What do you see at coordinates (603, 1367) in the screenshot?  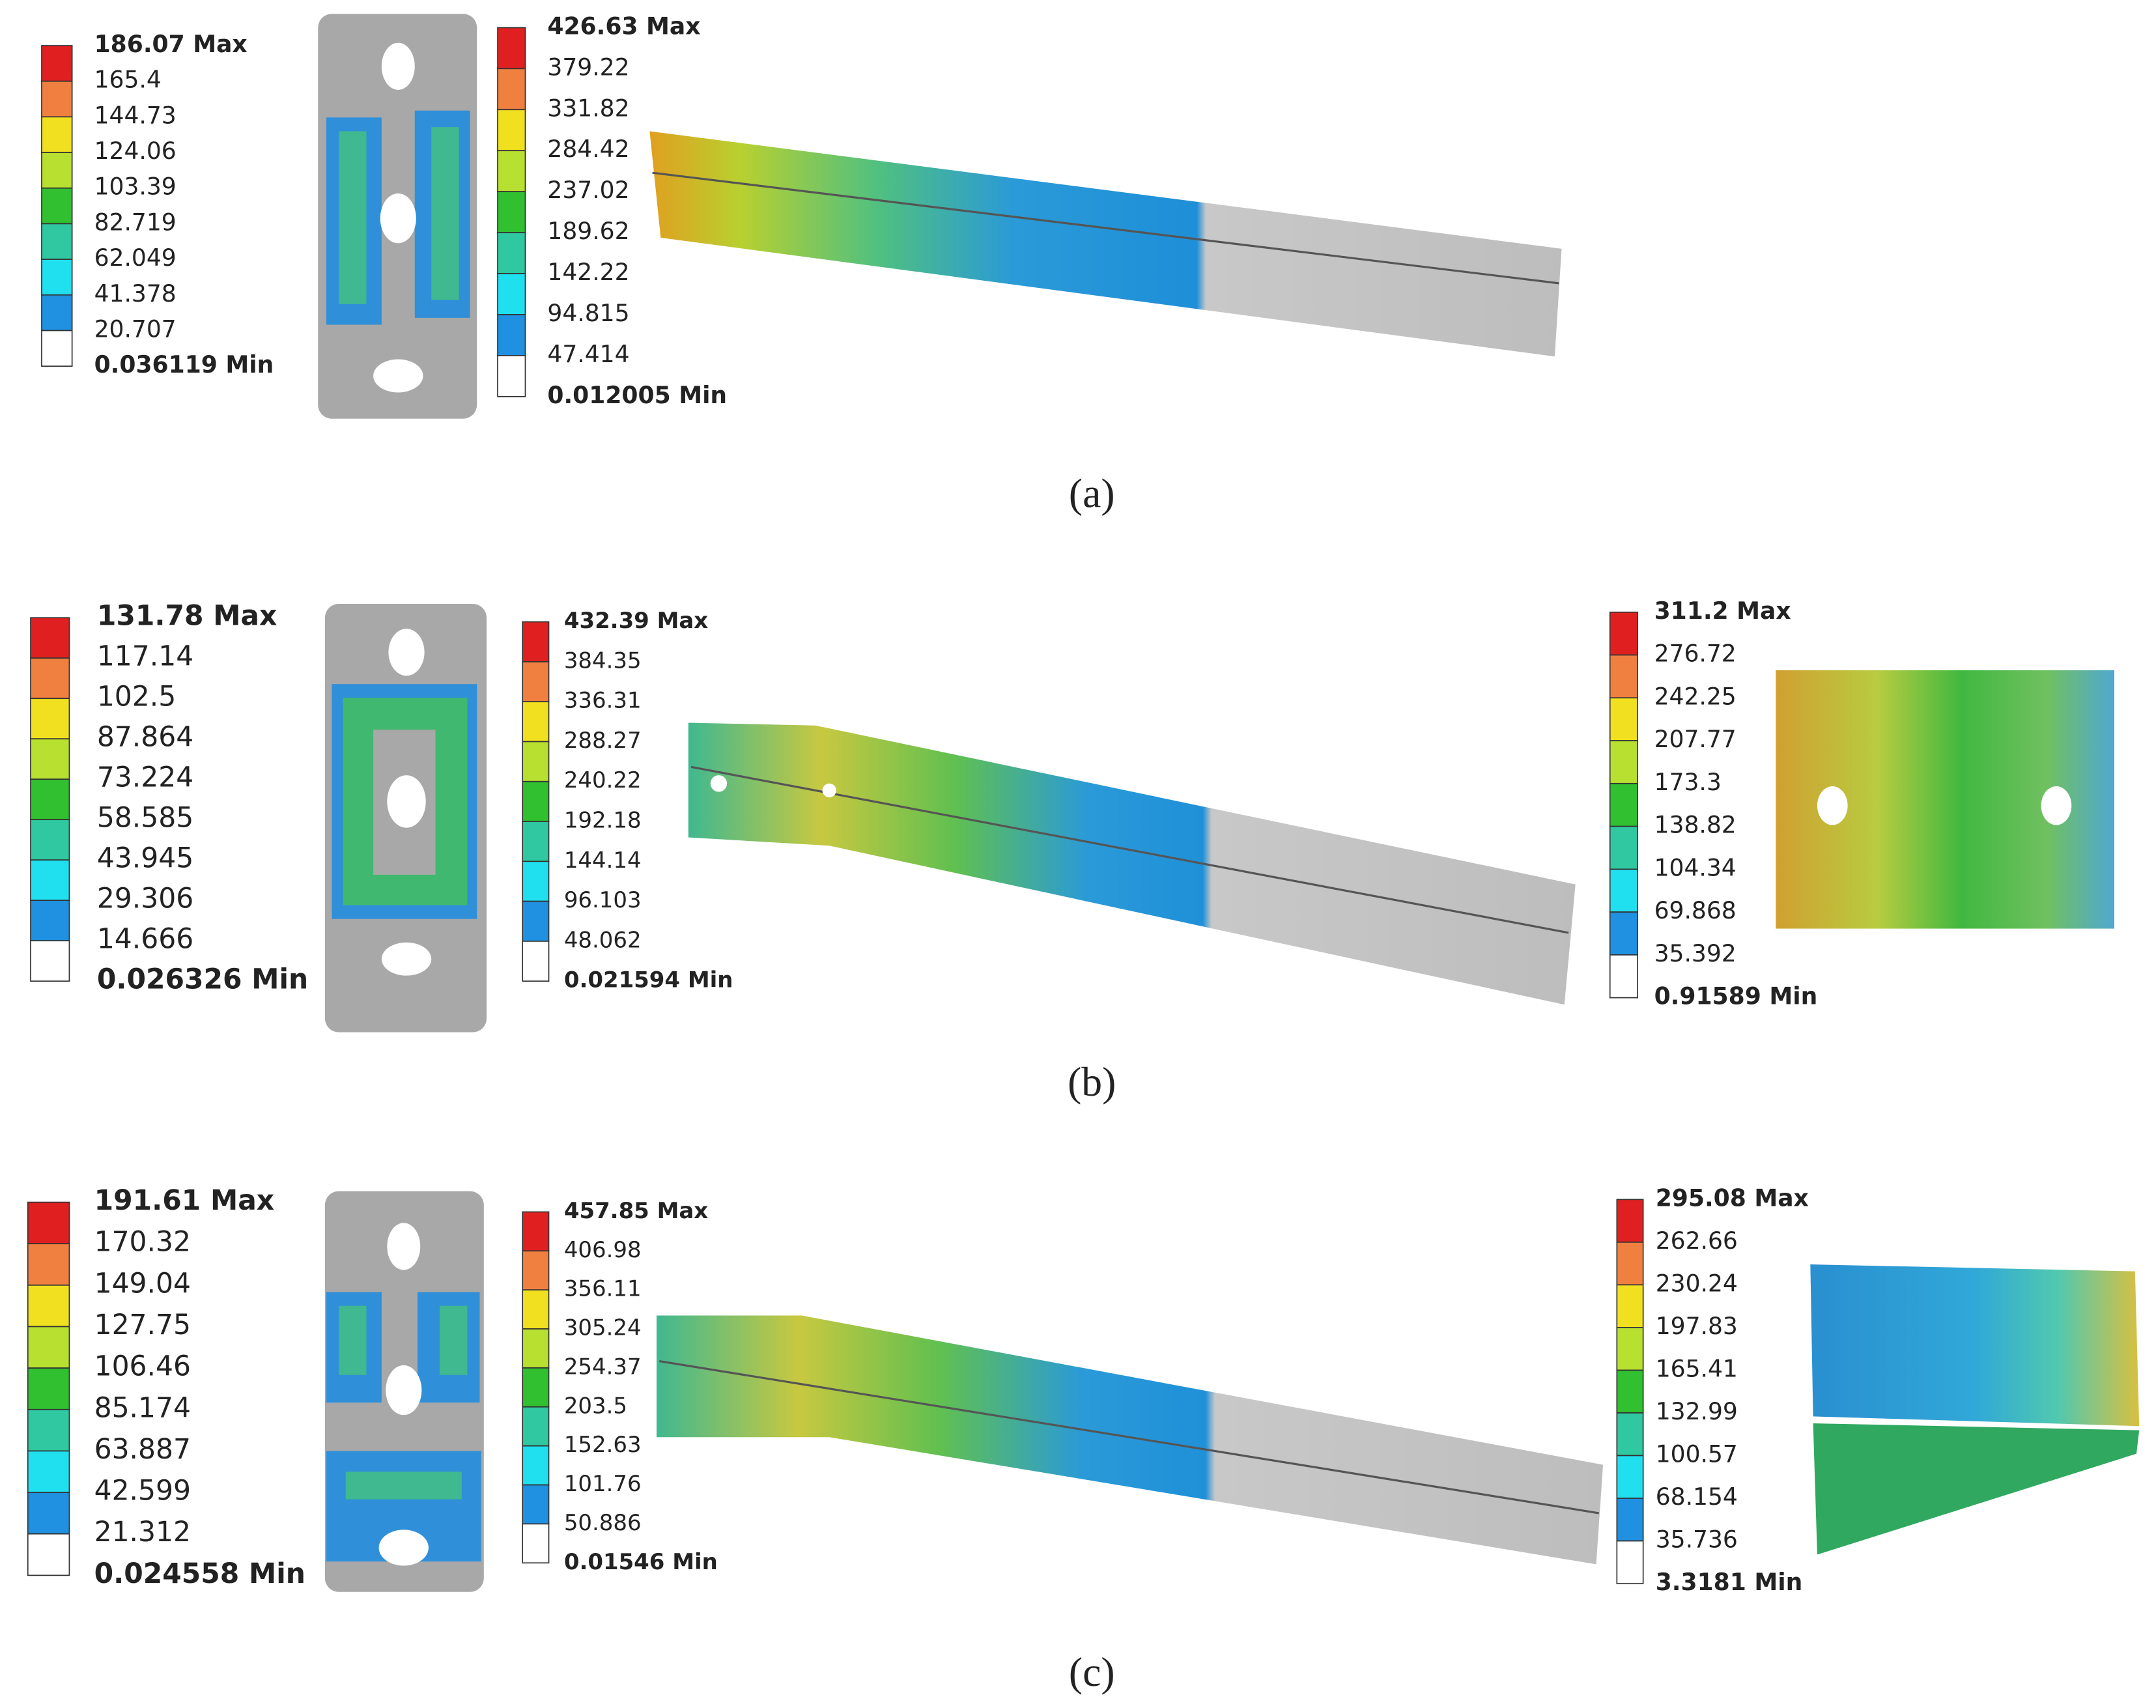 I see `legend-label: 254.37` at bounding box center [603, 1367].